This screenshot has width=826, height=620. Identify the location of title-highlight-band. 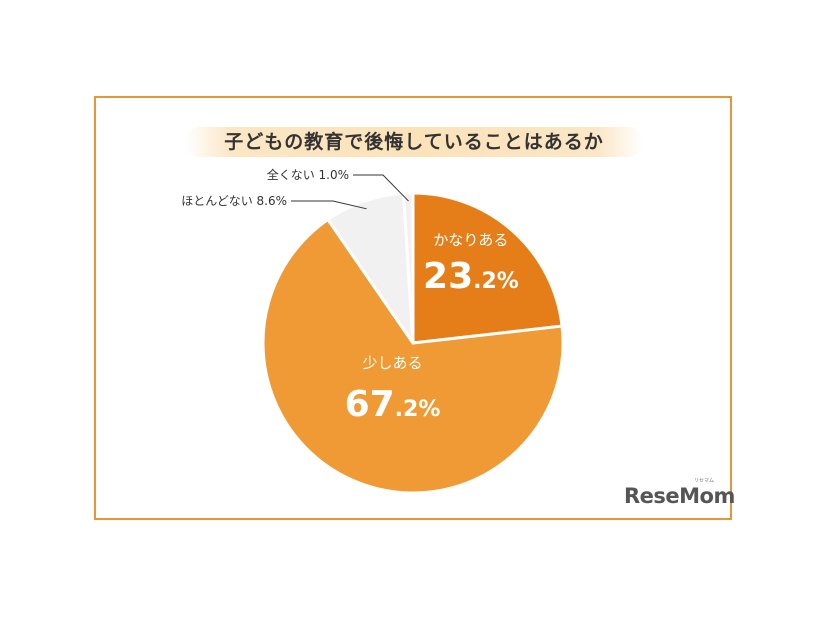
(414, 142).